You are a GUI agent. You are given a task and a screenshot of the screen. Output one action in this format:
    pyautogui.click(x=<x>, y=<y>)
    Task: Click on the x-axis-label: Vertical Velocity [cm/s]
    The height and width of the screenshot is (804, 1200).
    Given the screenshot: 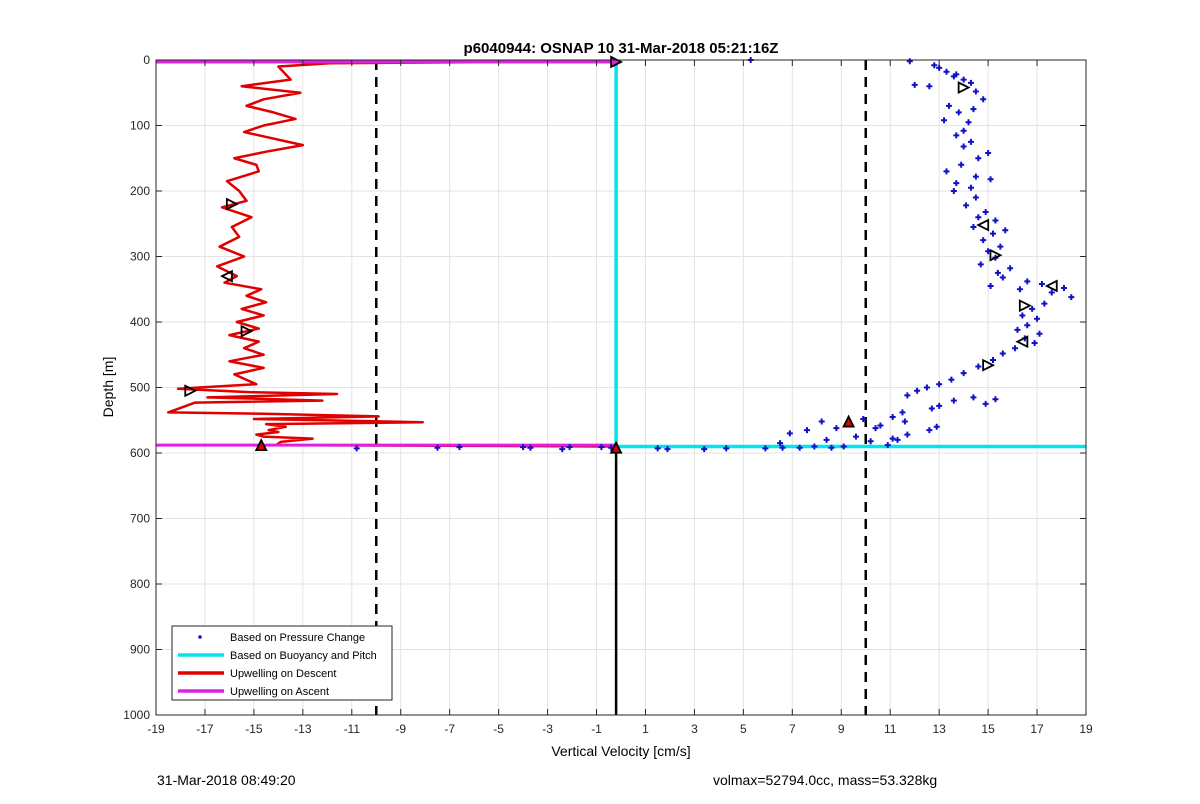 What is the action you would take?
    pyautogui.click(x=620, y=751)
    